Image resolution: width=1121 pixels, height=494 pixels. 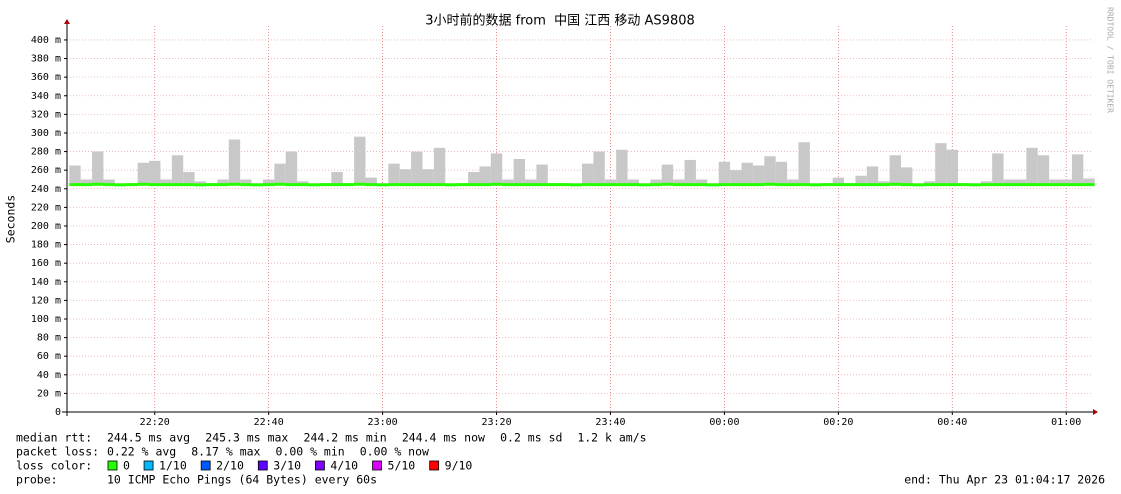 I want to click on stats-item: 244.4 ms now, so click(x=443, y=438).